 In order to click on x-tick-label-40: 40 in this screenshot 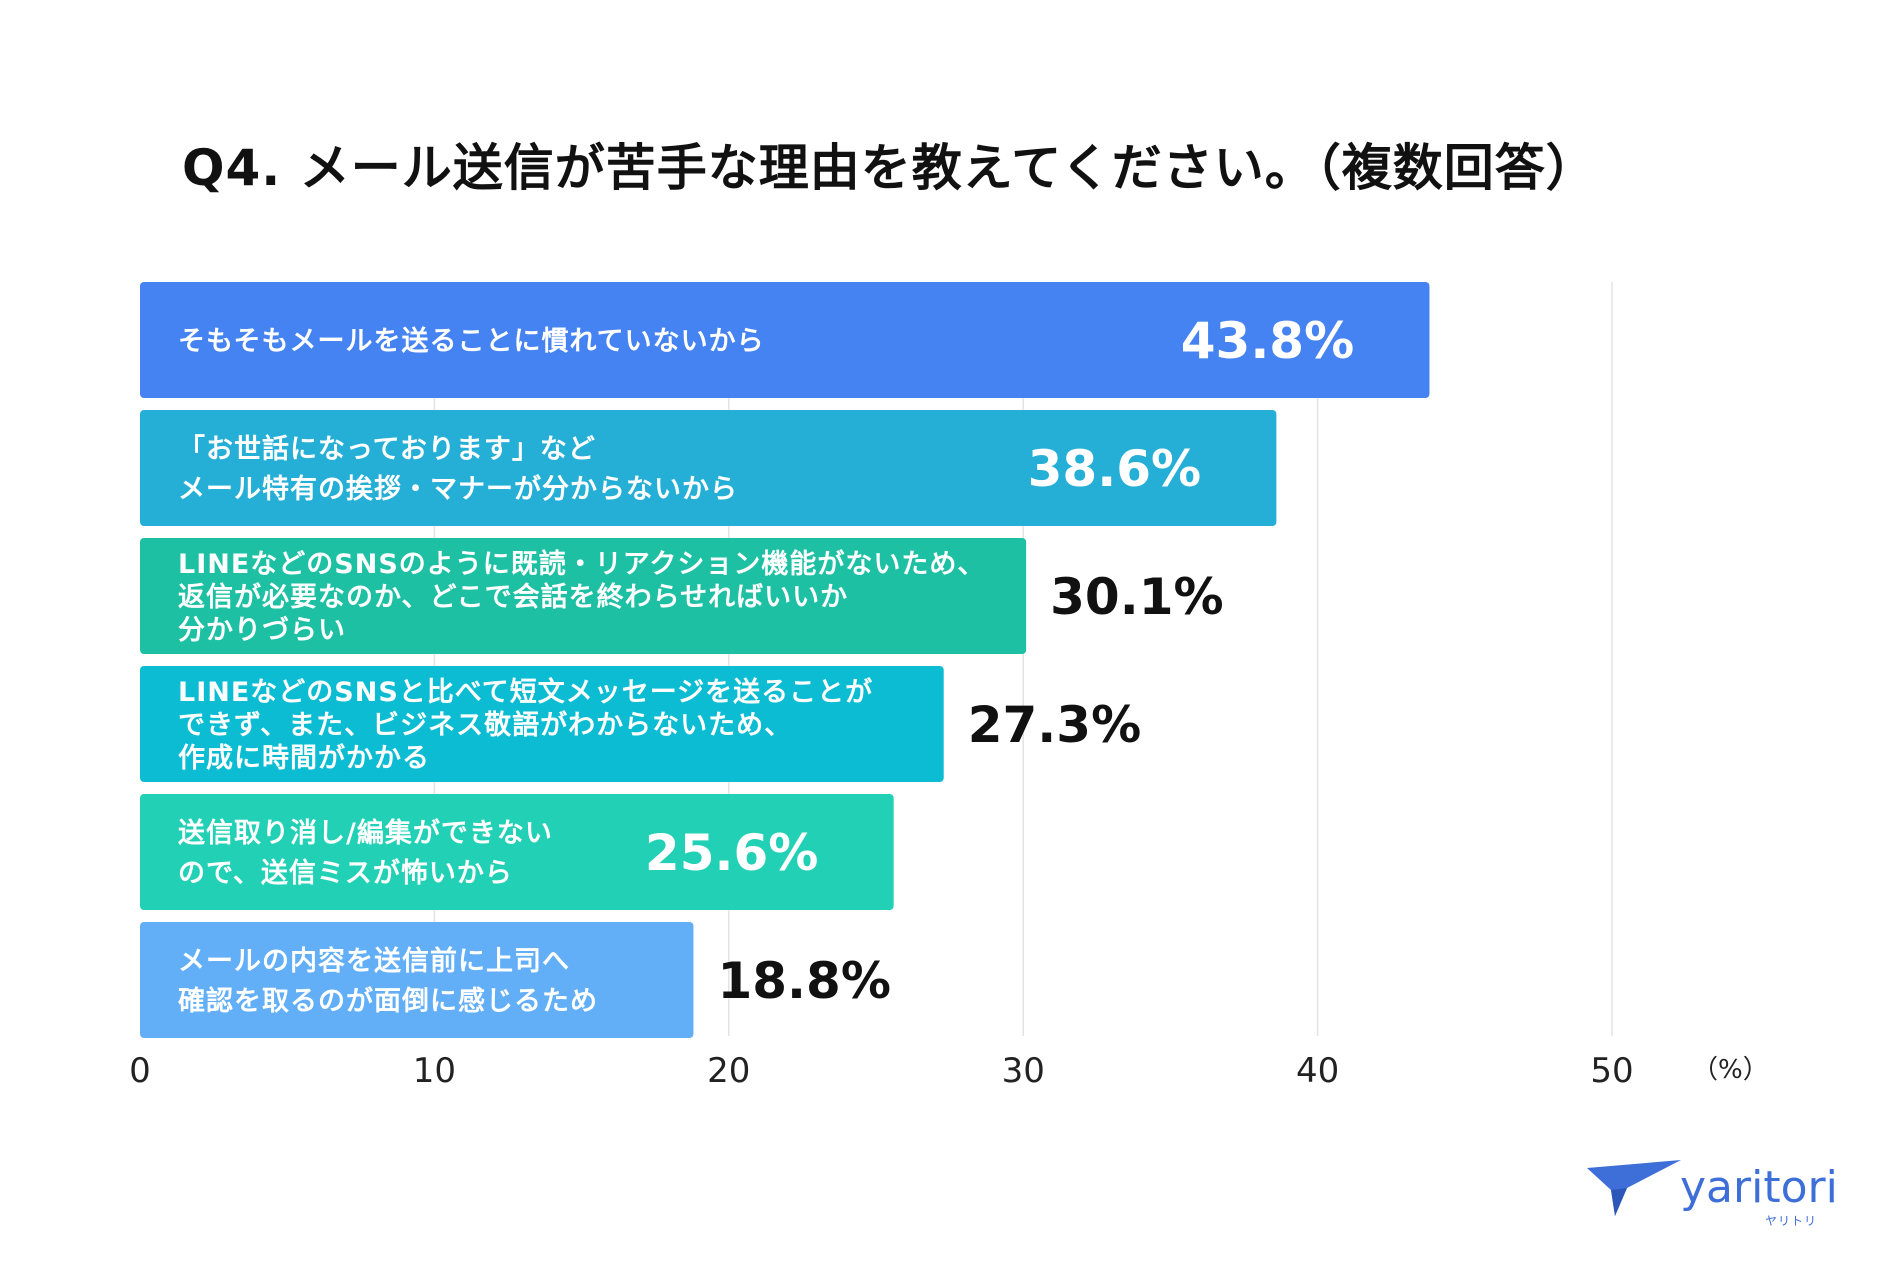, I will do `click(1317, 1071)`.